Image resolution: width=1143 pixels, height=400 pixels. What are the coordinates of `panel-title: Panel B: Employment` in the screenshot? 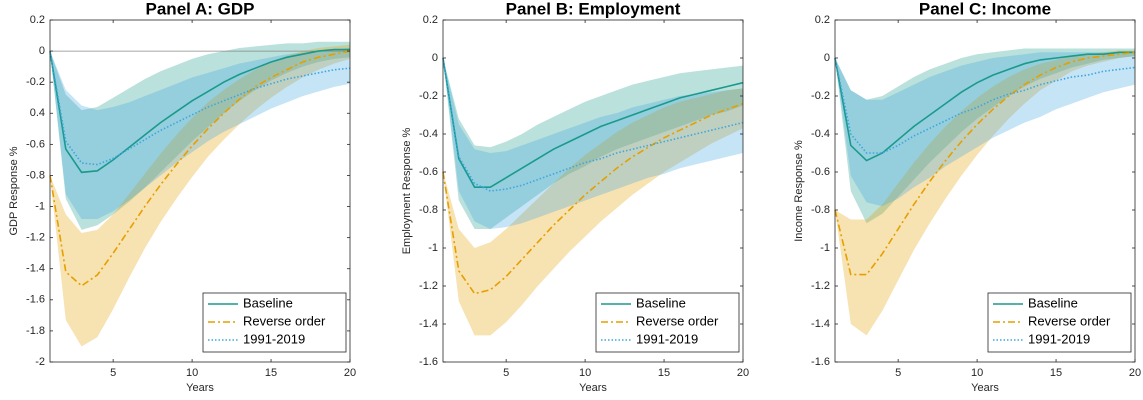 It's located at (593, 9).